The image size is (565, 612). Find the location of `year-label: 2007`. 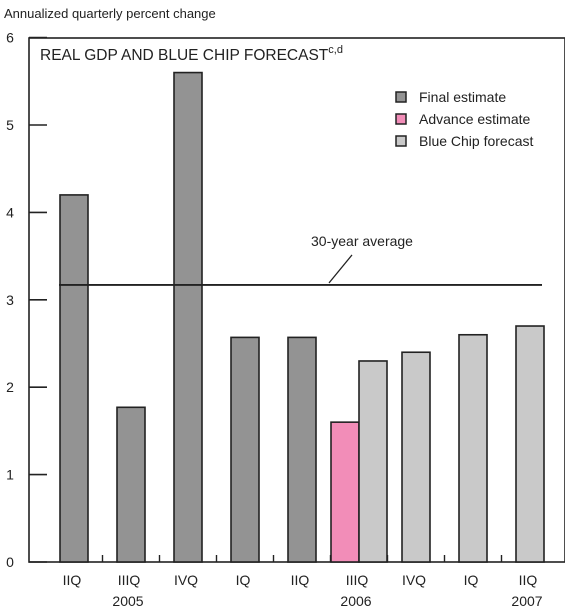

year-label: 2007 is located at coordinates (526, 601).